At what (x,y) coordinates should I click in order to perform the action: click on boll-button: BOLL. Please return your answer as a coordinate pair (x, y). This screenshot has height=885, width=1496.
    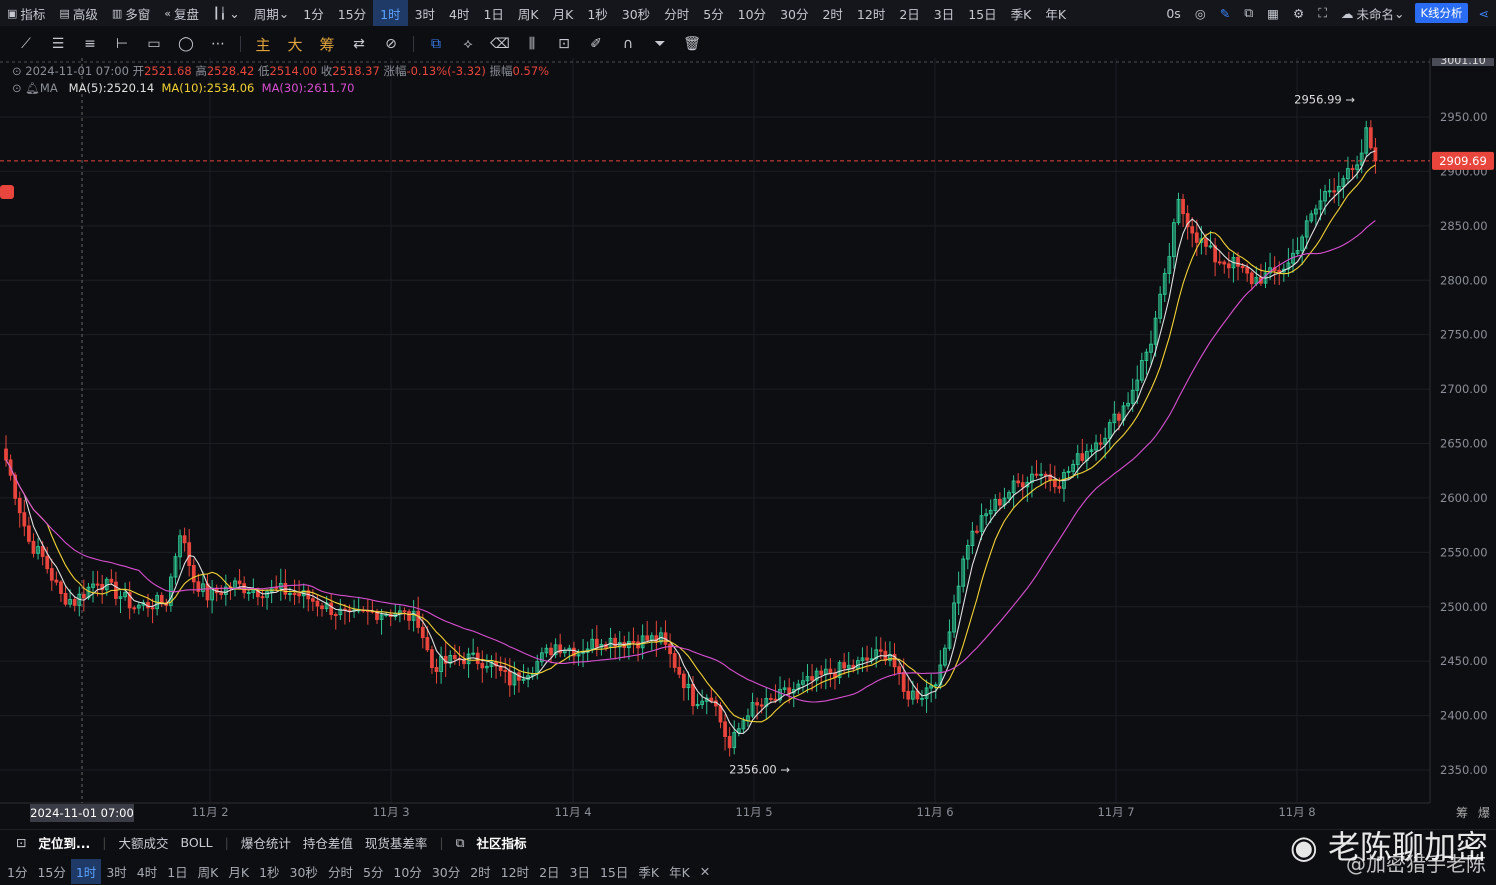
    Looking at the image, I should click on (196, 842).